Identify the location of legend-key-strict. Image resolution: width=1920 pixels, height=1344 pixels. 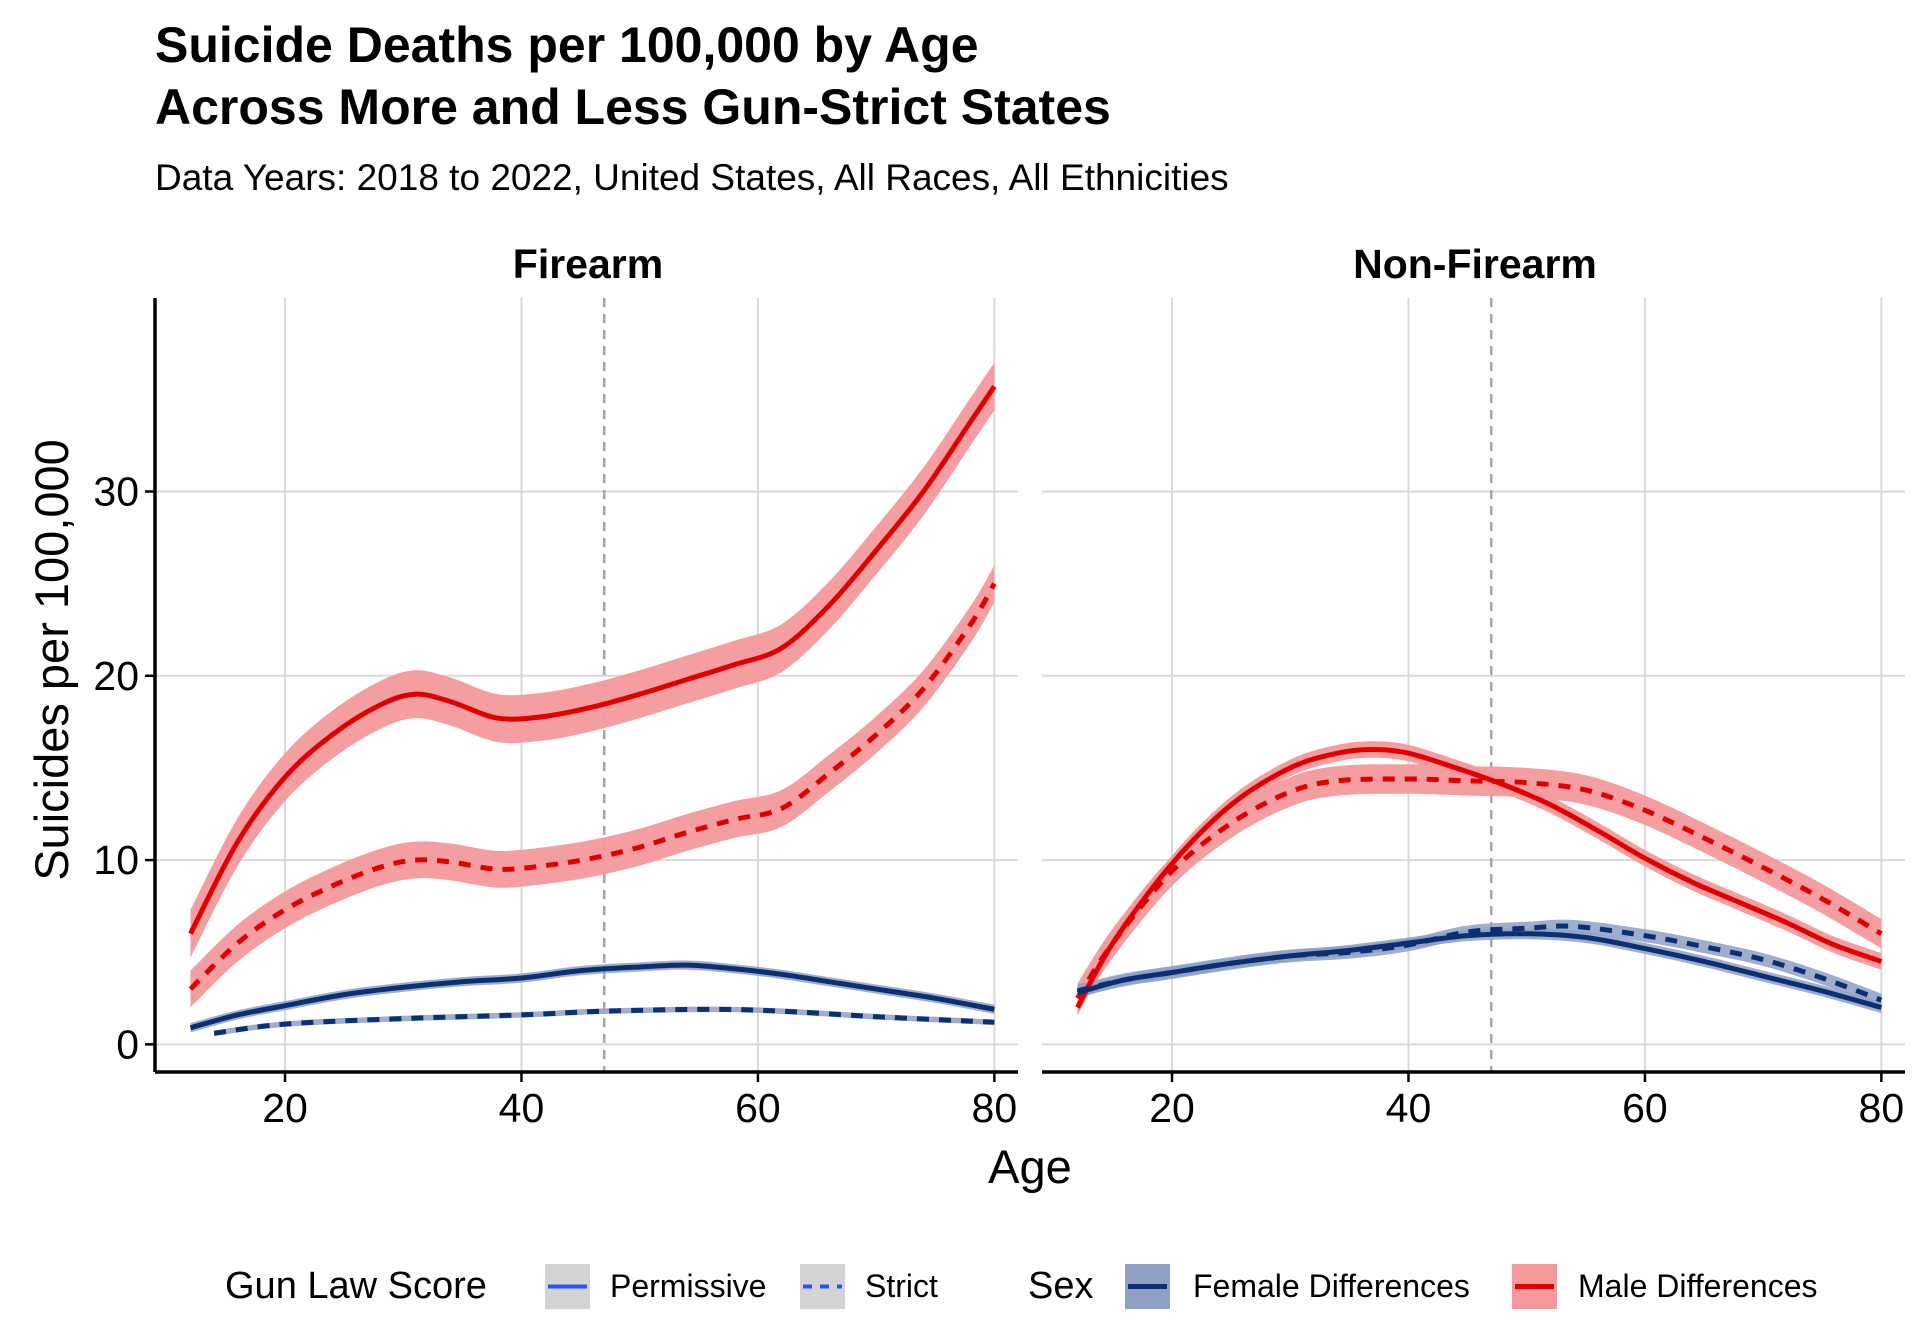
(822, 1286).